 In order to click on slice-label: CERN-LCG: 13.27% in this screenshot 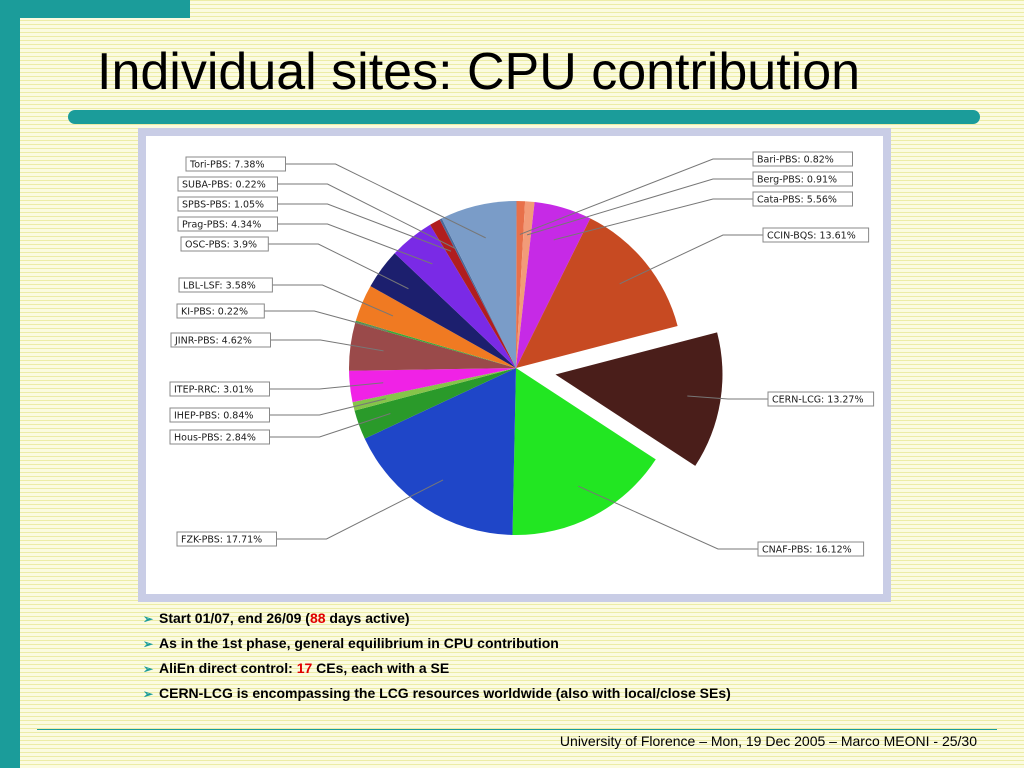, I will do `click(818, 400)`.